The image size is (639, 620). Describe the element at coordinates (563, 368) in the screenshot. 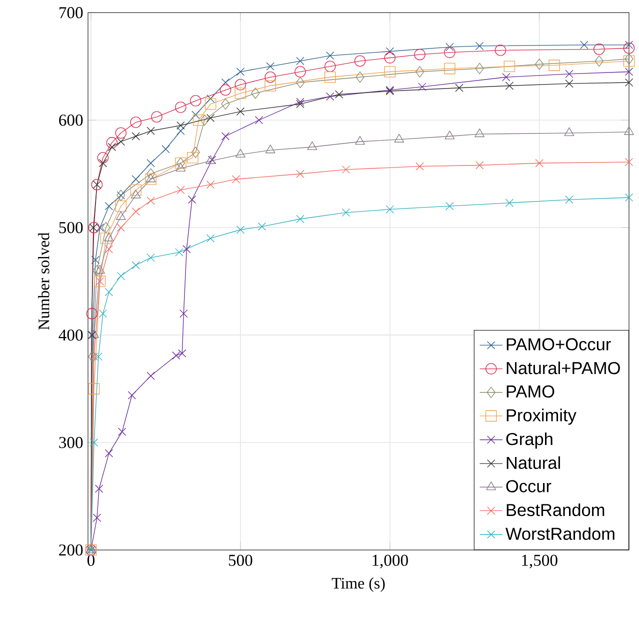

I see `legend-label: Natural+PAMO` at that location.